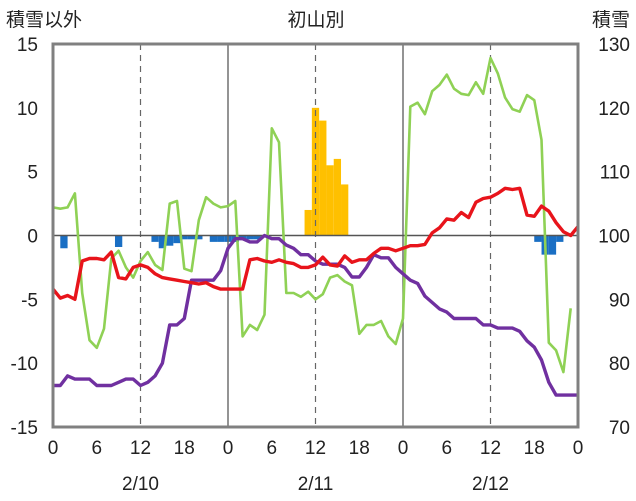  I want to click on left-tick-label: 15, so click(27, 45).